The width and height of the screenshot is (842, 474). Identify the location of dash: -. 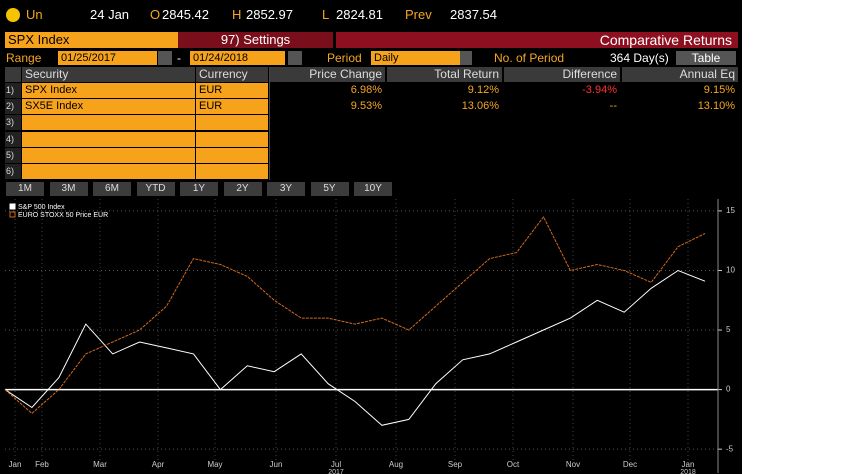
(179, 58).